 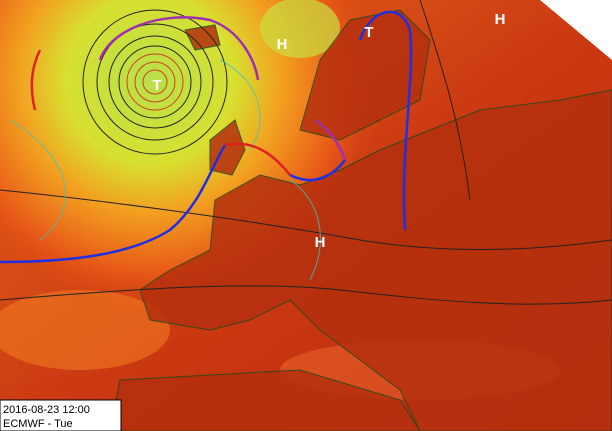 I want to click on info-box, so click(x=61, y=415).